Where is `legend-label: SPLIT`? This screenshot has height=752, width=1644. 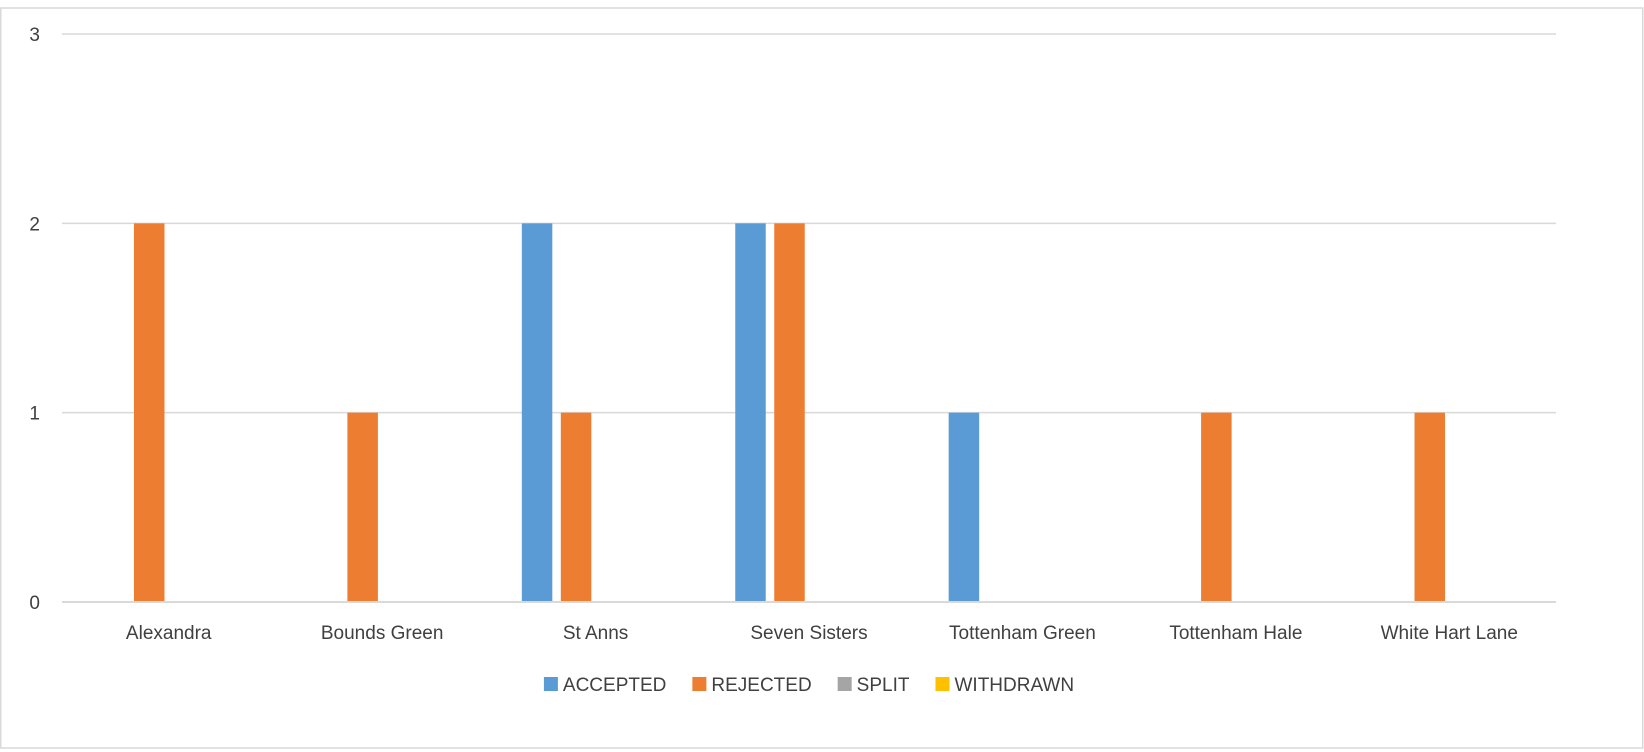
legend-label: SPLIT is located at coordinates (883, 685).